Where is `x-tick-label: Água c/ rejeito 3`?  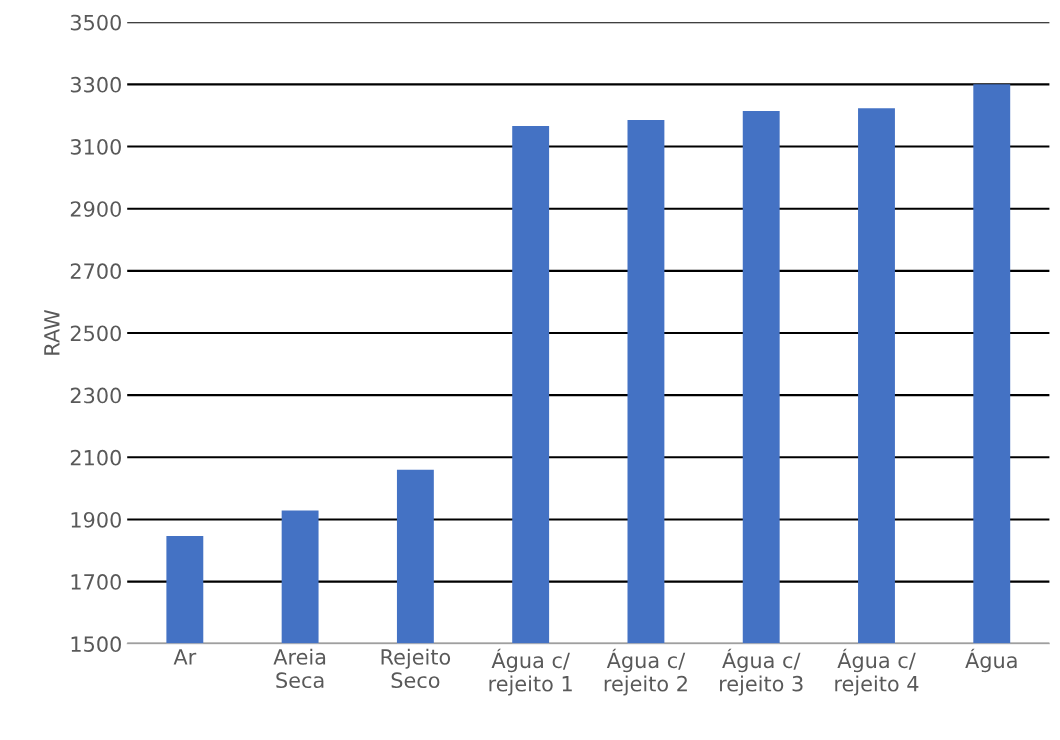 x-tick-label: Água c/ rejeito 3 is located at coordinates (761, 672).